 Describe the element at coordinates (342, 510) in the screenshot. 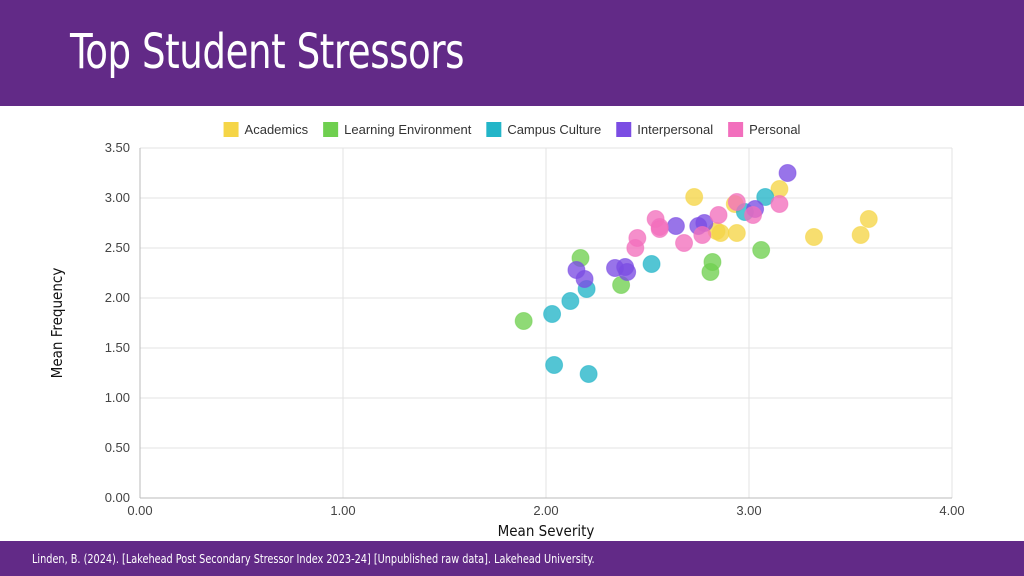

I see `x-tick-label: 1.00` at that location.